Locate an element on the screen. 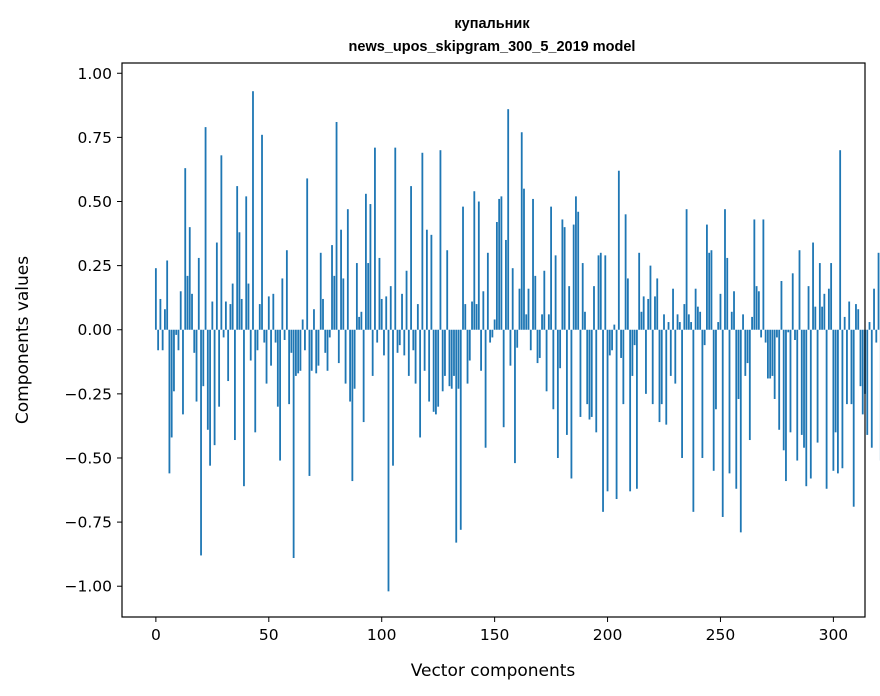 This screenshot has height=696, width=880. x-tick-label: 50 is located at coordinates (269, 635).